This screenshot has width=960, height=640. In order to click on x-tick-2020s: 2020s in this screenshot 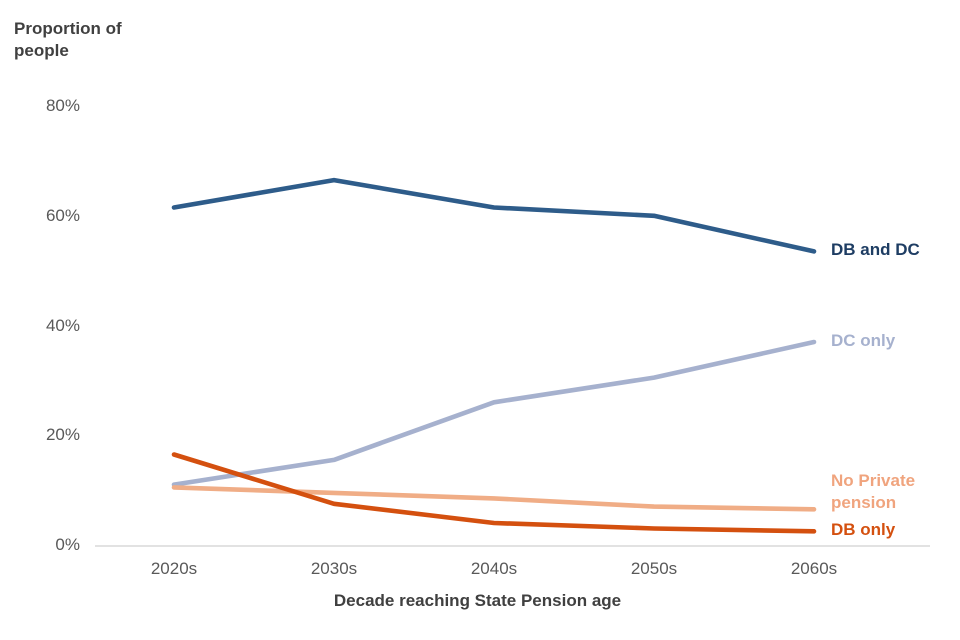, I will do `click(174, 568)`.